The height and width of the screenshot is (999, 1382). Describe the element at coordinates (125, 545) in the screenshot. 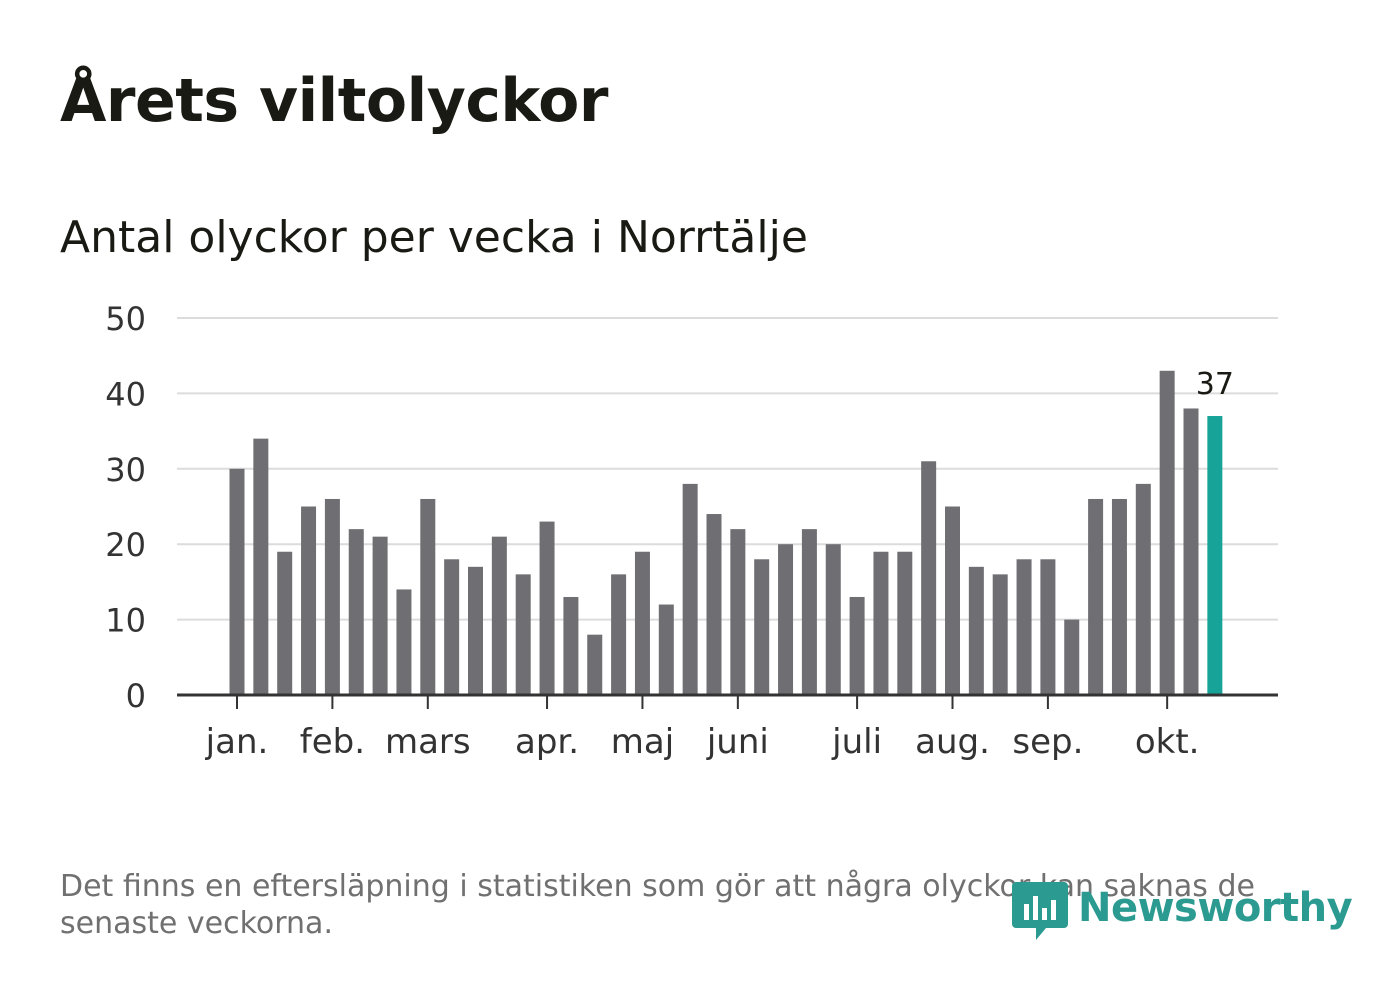

I see `y-tick-label: 20` at that location.